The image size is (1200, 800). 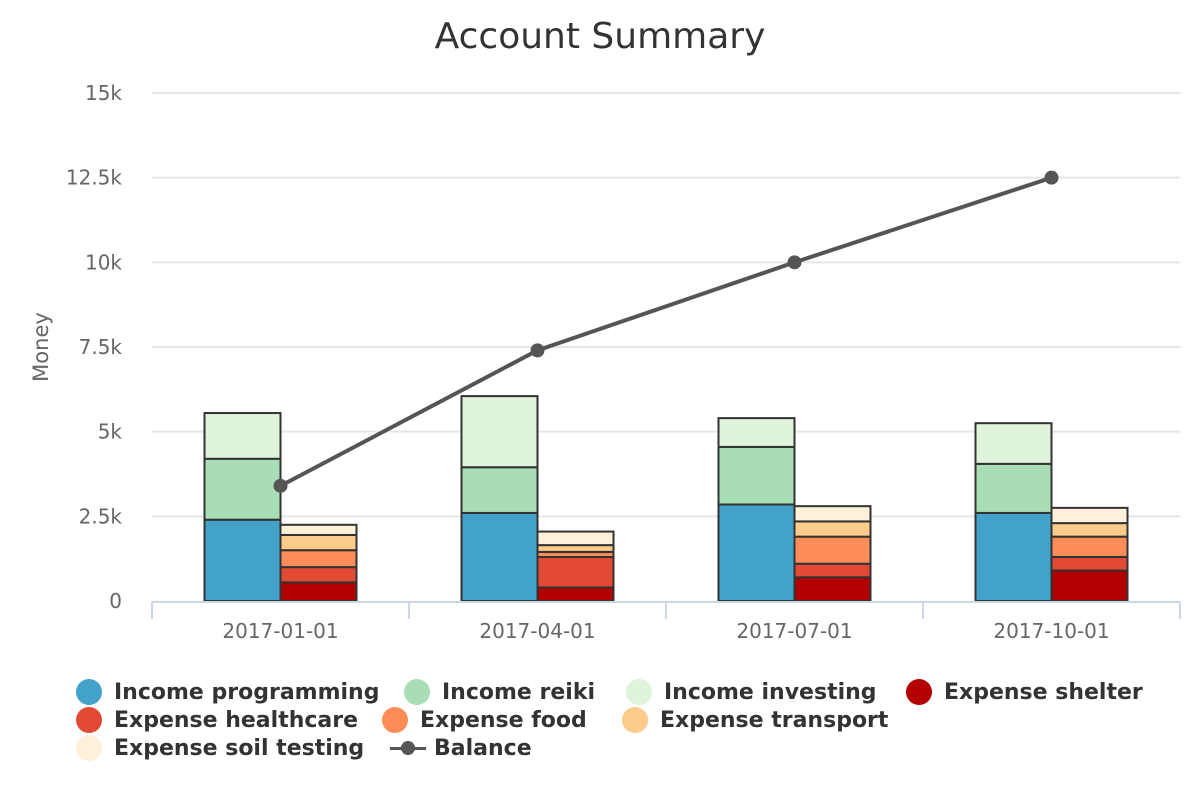 I want to click on legend-label: Expense transport, so click(x=774, y=720).